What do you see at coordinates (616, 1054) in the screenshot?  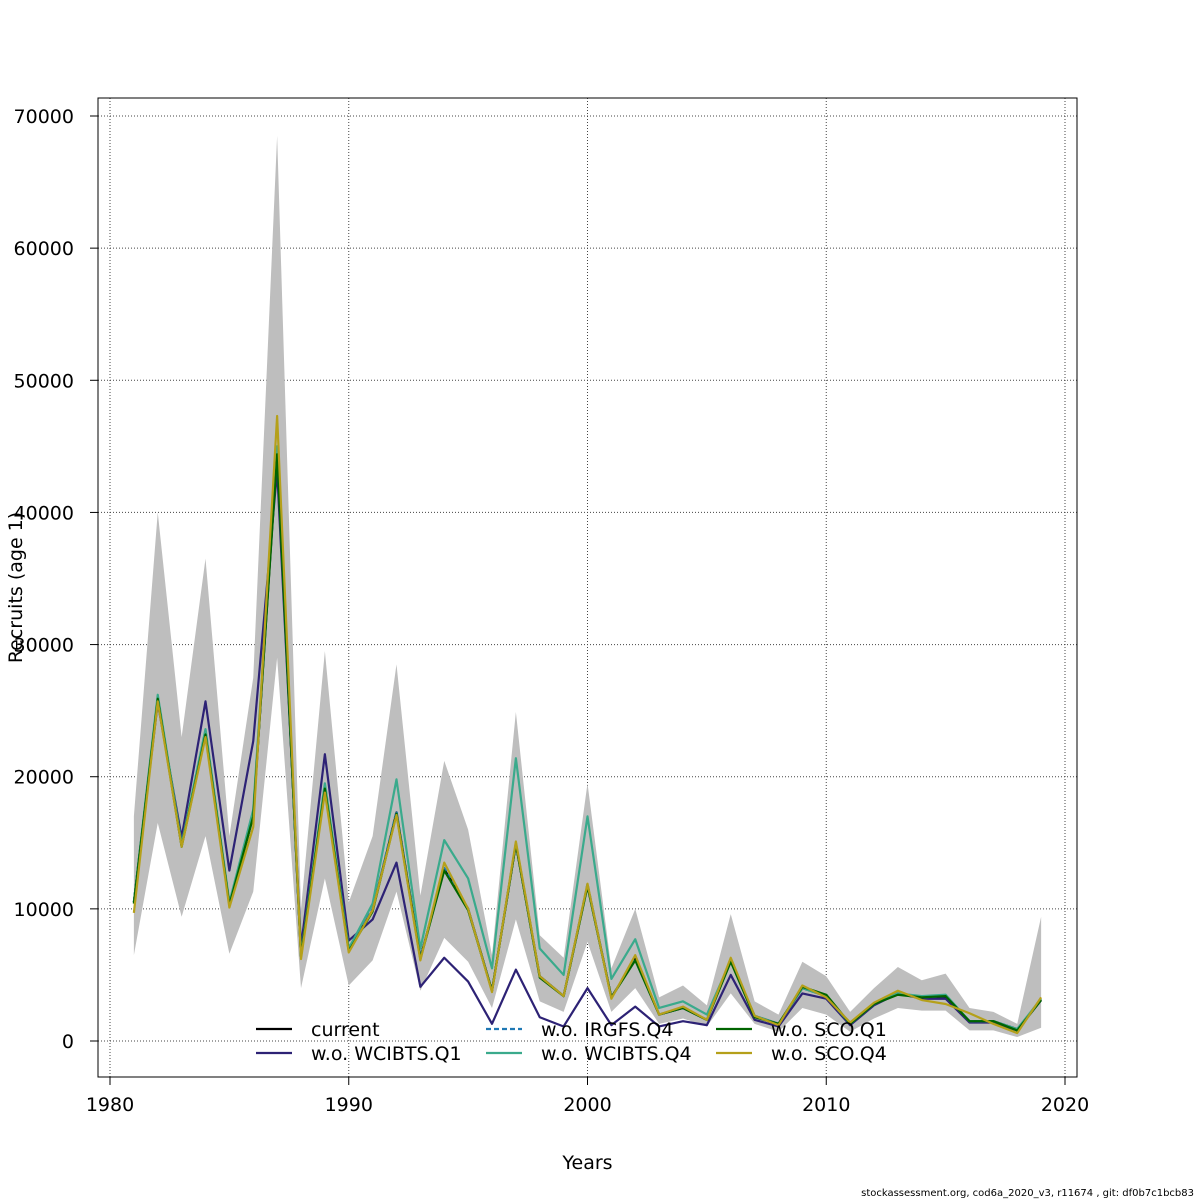 I see `legend-label-3: w.o. WCIBTS.Q4` at bounding box center [616, 1054].